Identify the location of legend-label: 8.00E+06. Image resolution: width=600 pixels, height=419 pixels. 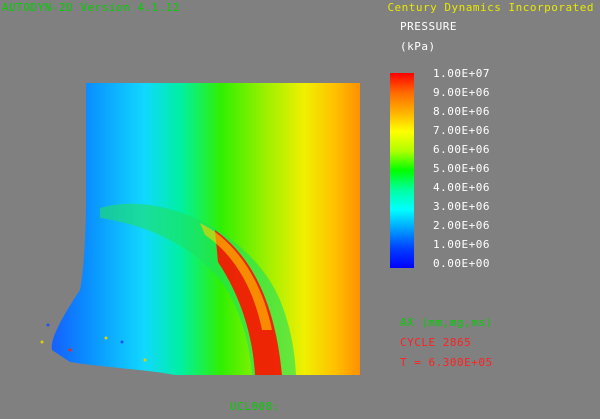
(461, 111).